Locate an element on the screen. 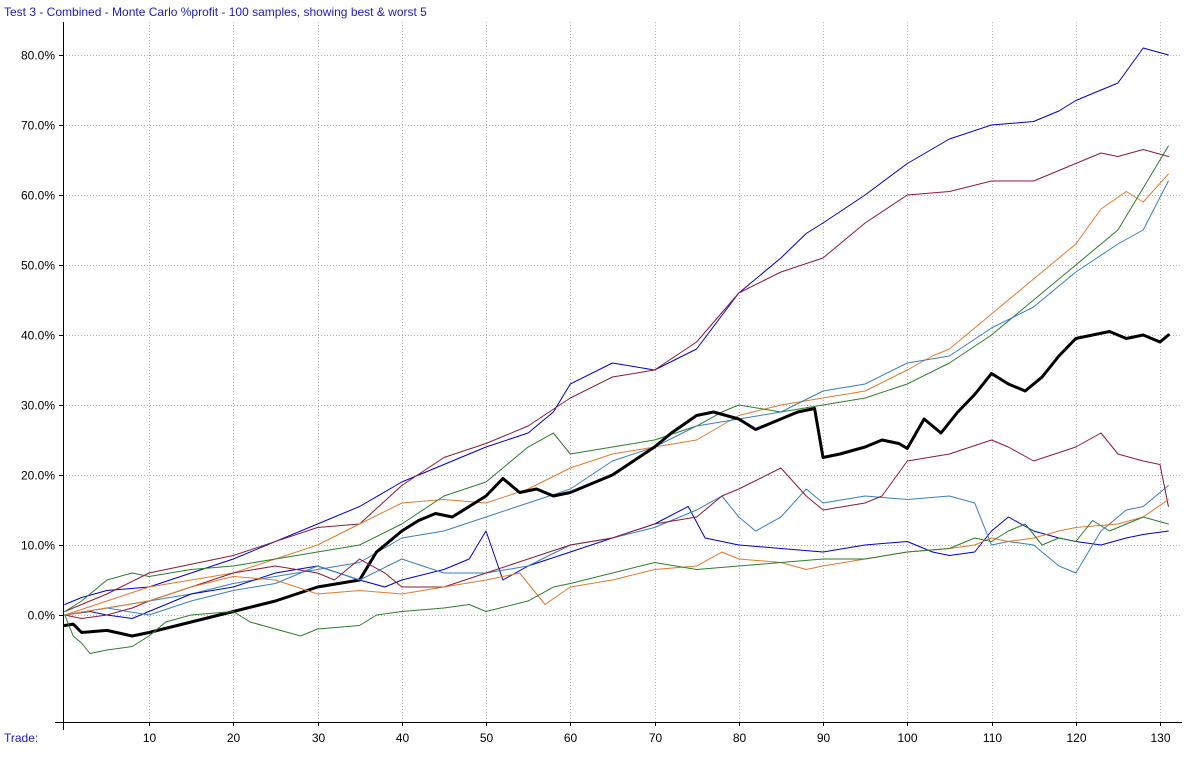 Image resolution: width=1184 pixels, height=761 pixels. y-tick-label: 60.0% is located at coordinates (38, 196).